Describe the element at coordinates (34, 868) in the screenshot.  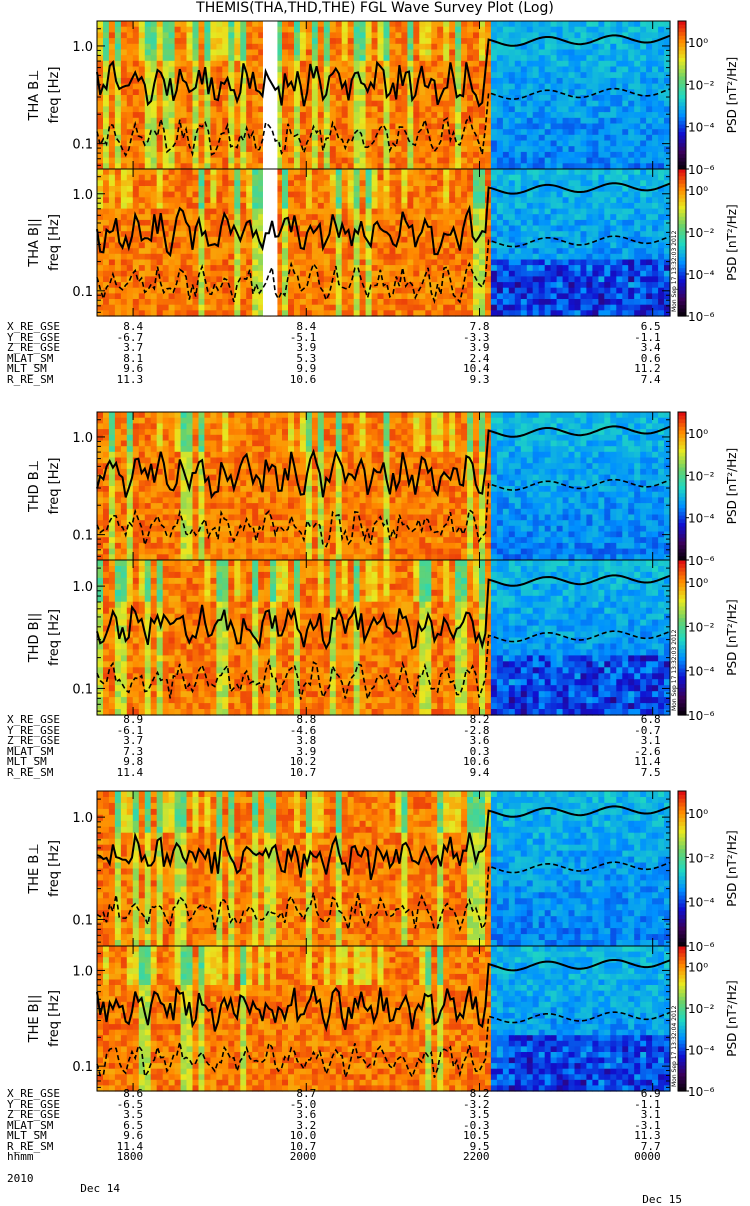
I see `panel-ylabel: THE B⊥` at that location.